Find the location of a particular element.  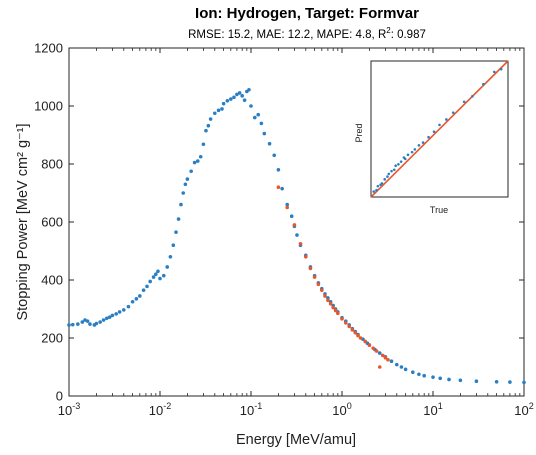

y-tick-label: 800 is located at coordinates (52, 164).